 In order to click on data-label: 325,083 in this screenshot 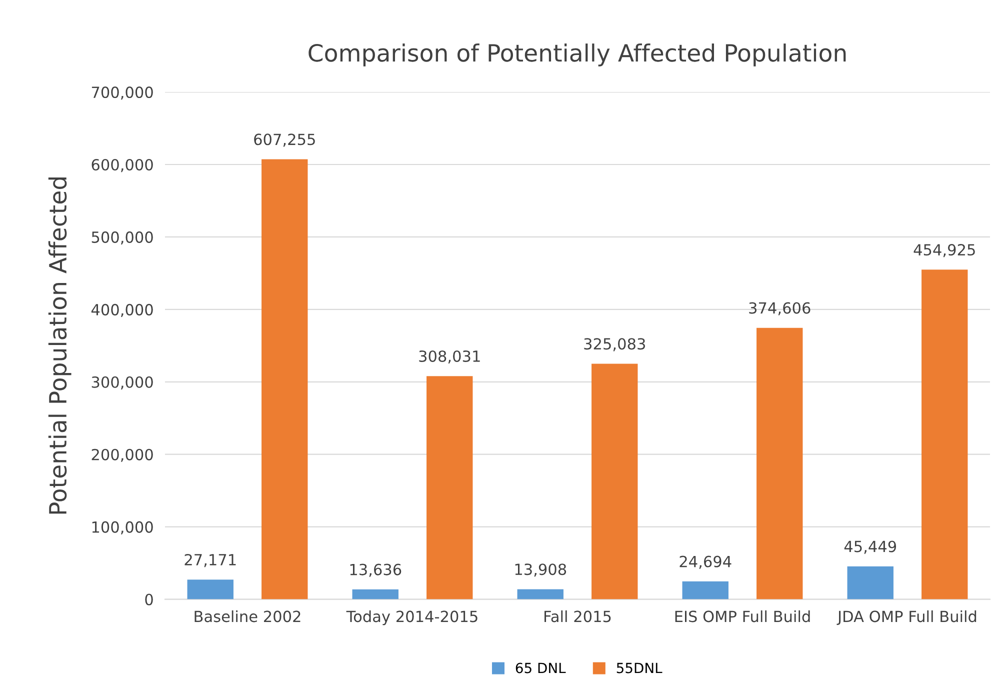, I will do `click(614, 345)`.